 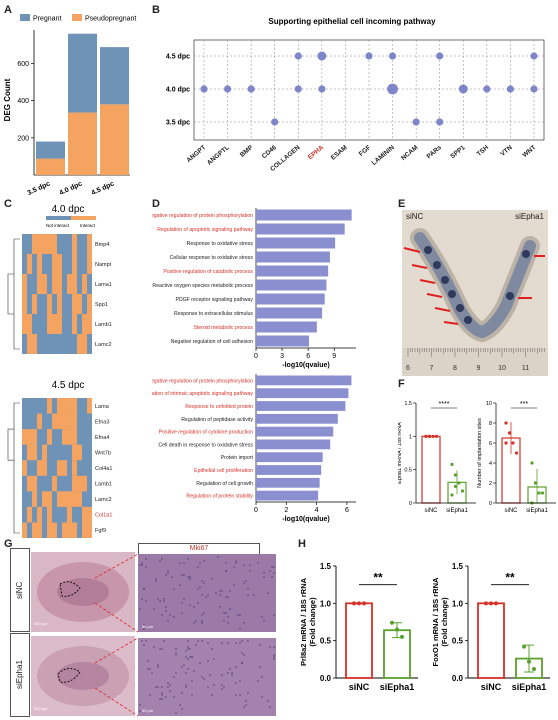 I want to click on scale-bar-3: 50 µm, so click(x=148, y=626).